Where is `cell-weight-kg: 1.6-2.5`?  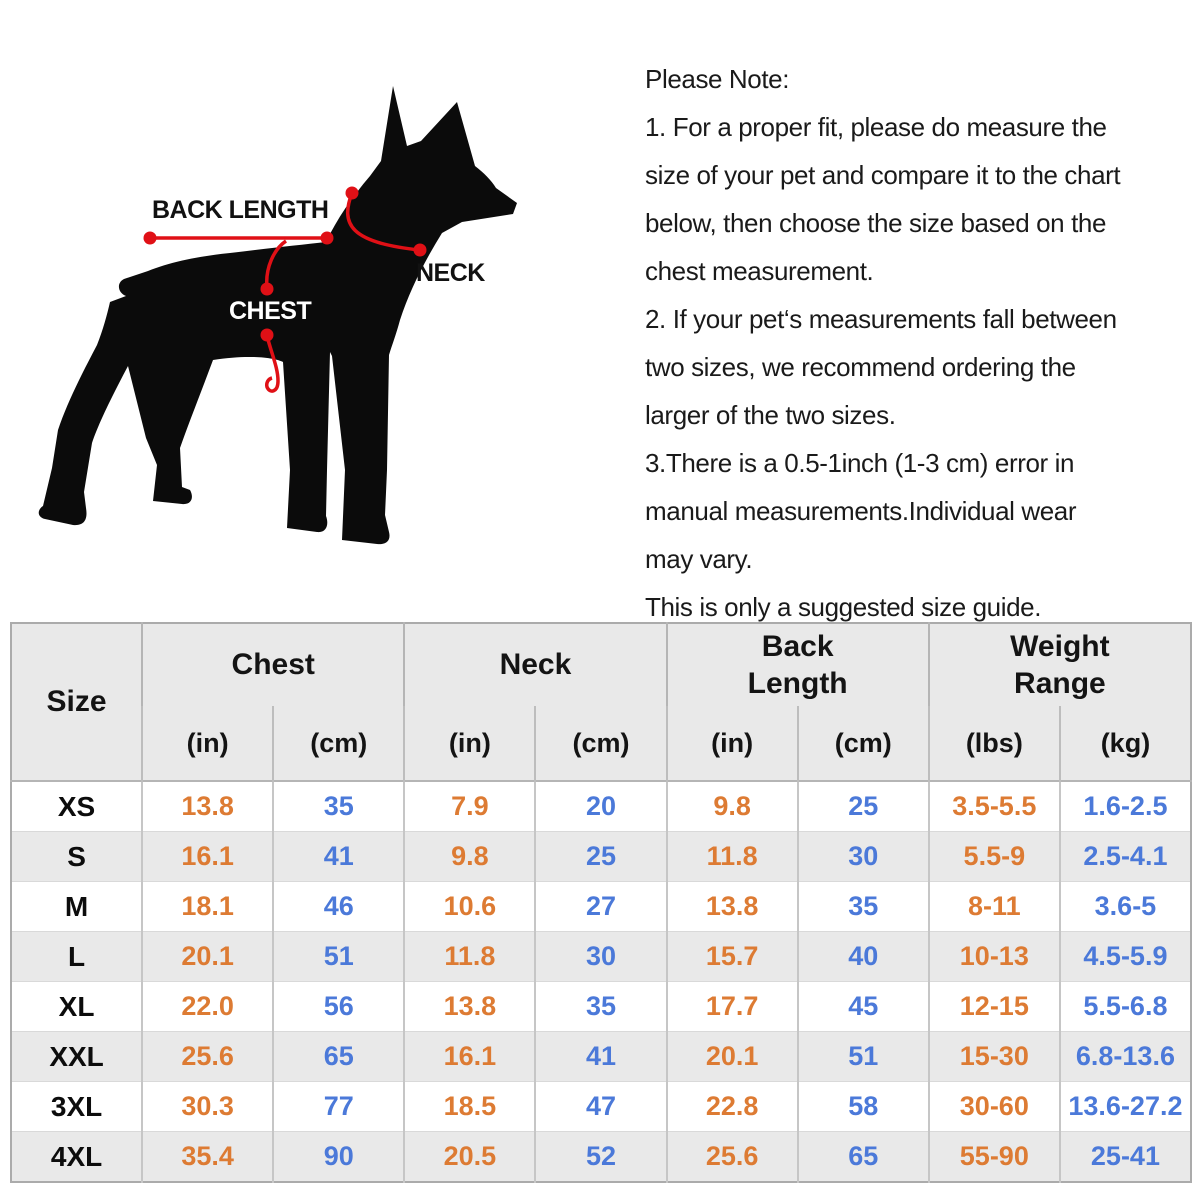 cell-weight-kg: 1.6-2.5 is located at coordinates (1124, 806).